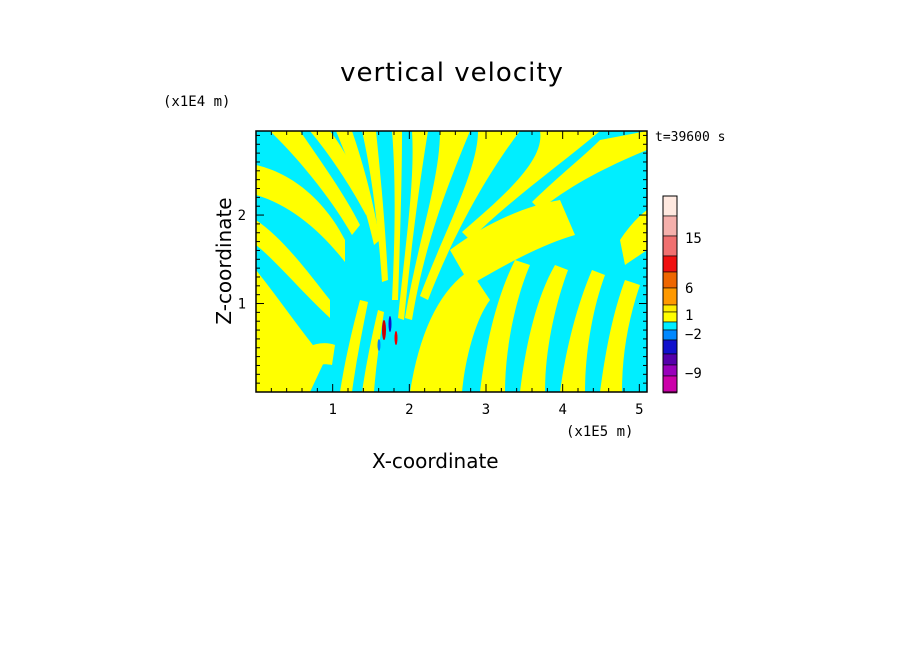 This screenshot has height=654, width=904. I want to click on colorbar: 15 6 1 −2 −9, so click(682, 294).